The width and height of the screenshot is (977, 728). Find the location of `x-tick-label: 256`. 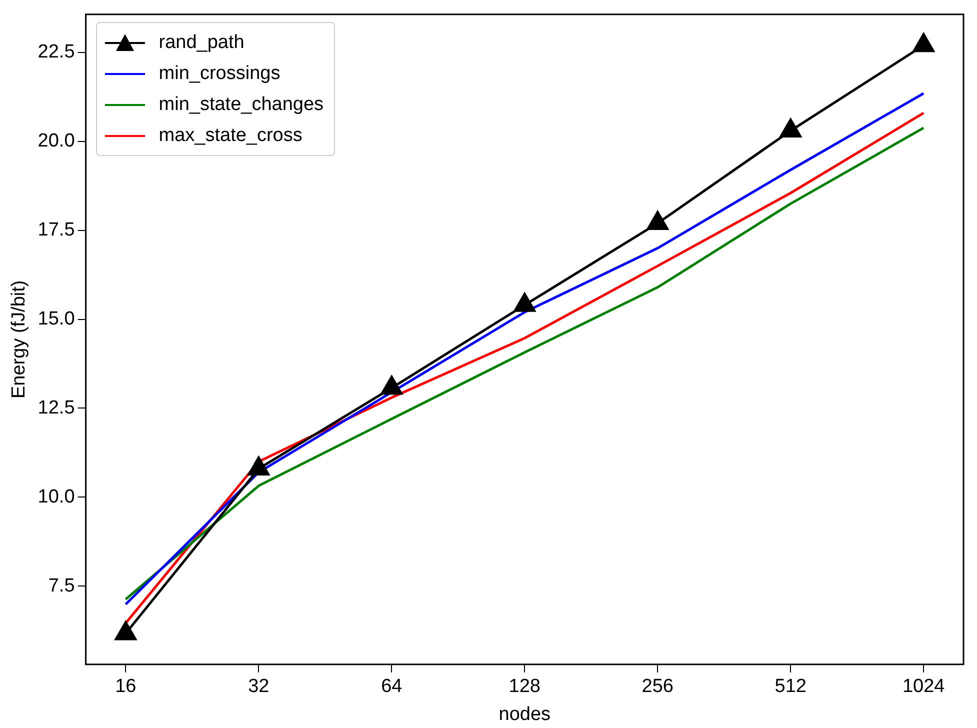

x-tick-label: 256 is located at coordinates (658, 687).